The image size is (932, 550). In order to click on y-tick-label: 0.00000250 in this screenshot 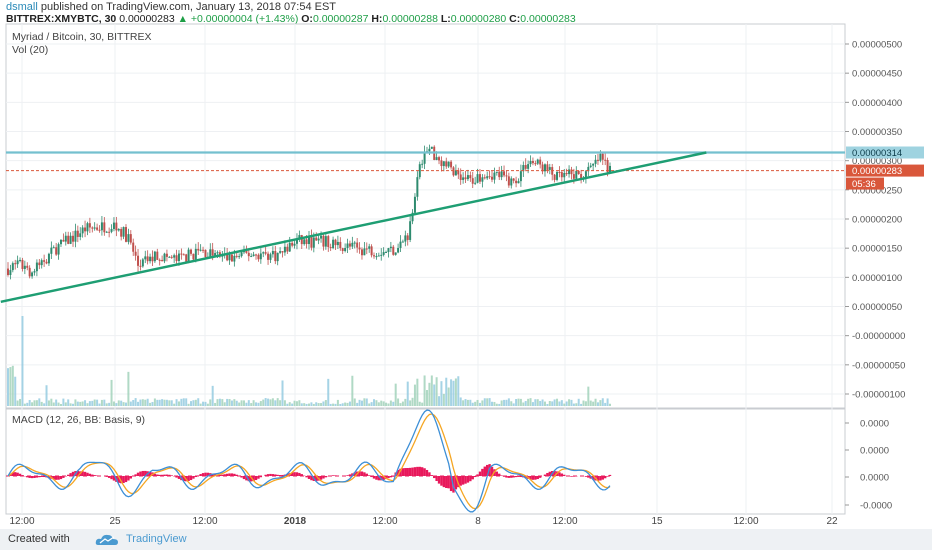, I will do `click(877, 190)`.